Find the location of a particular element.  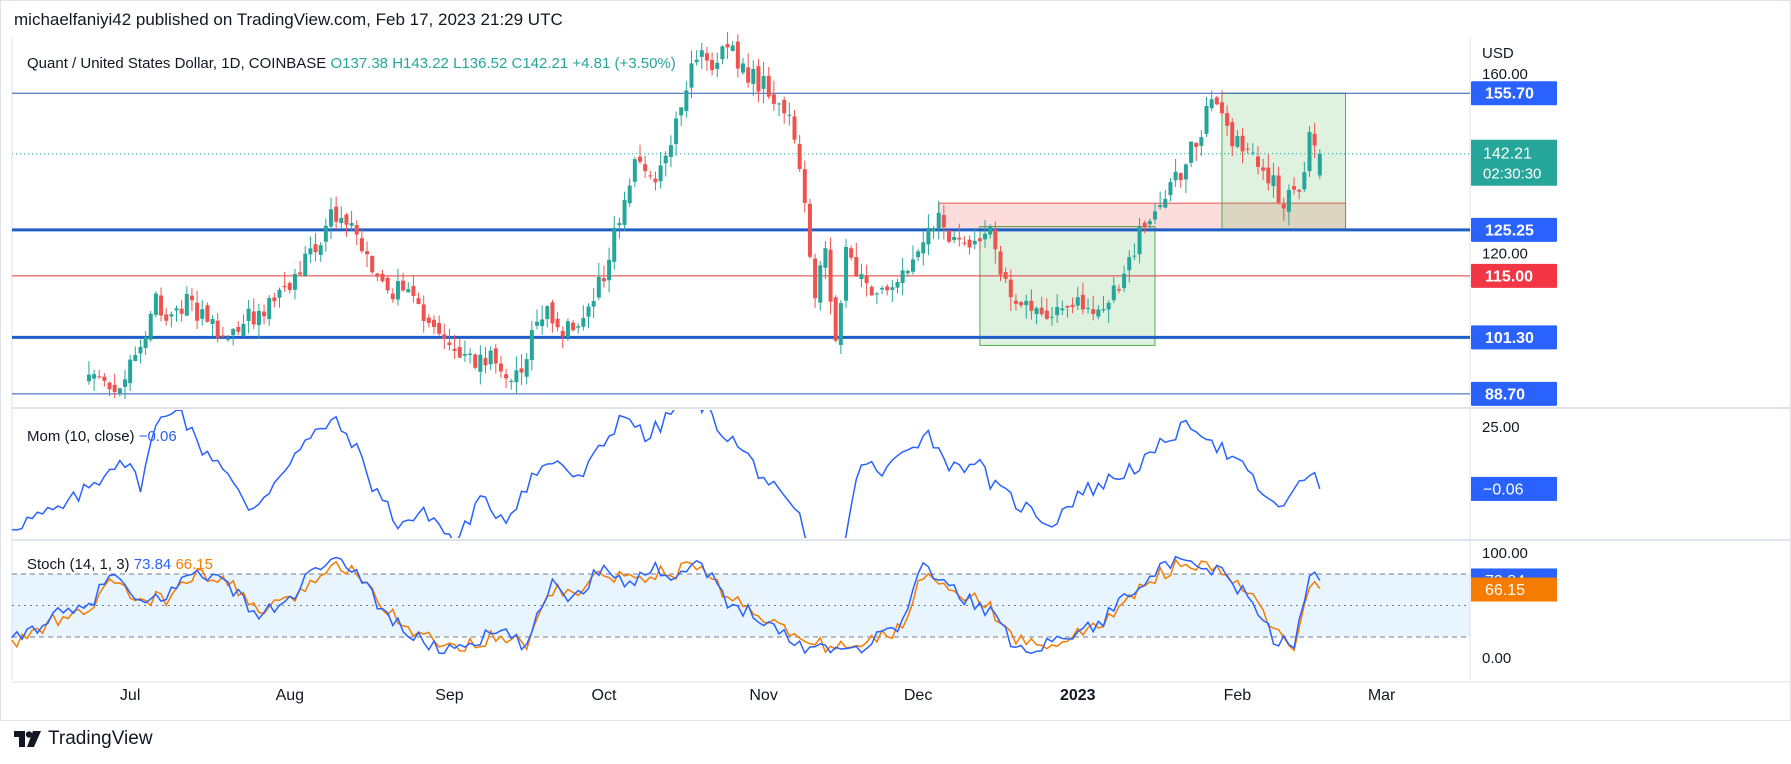

last-price-label: 142.21 is located at coordinates (1507, 154).